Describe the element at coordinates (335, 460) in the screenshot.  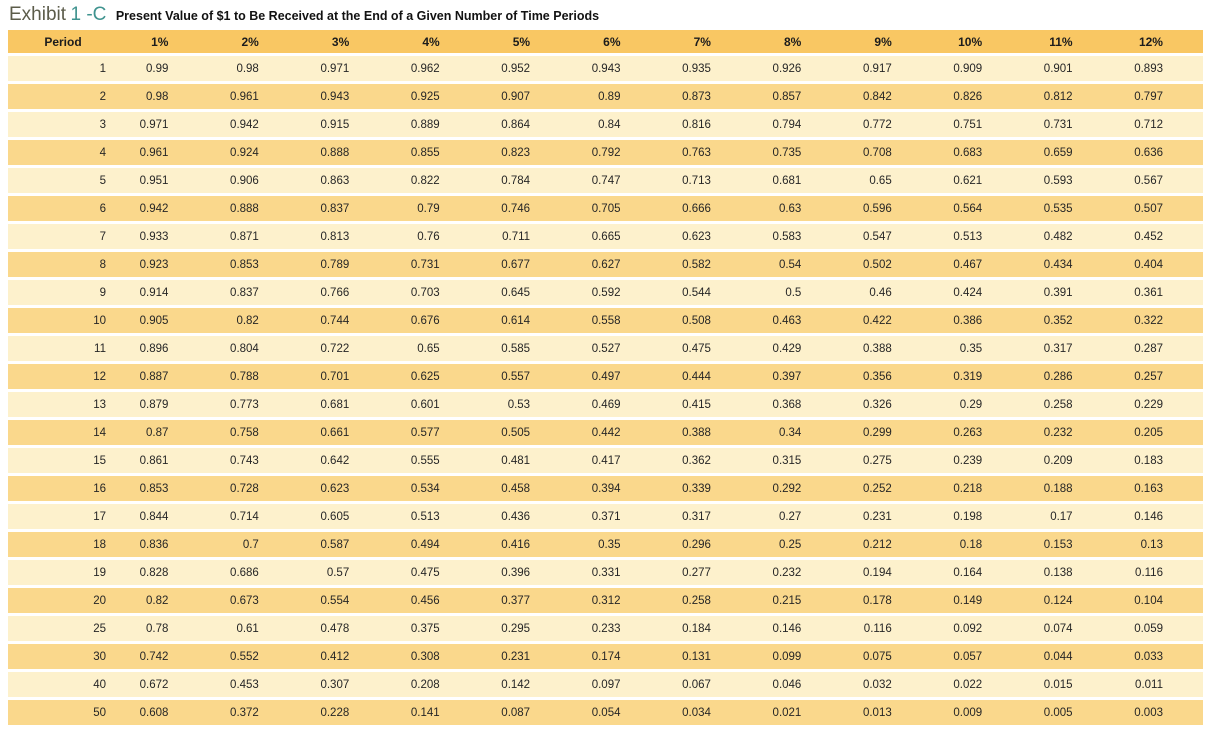
I see `pv-factor-cell: 0.642` at that location.